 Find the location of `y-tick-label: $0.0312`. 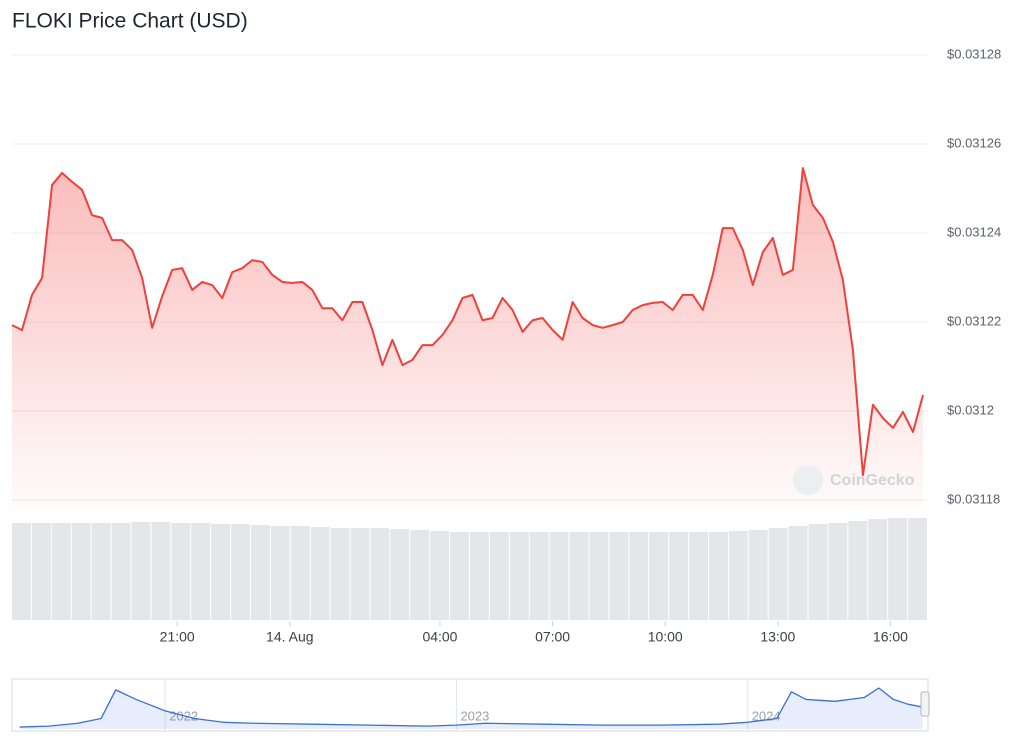

y-tick-label: $0.0312 is located at coordinates (970, 409).